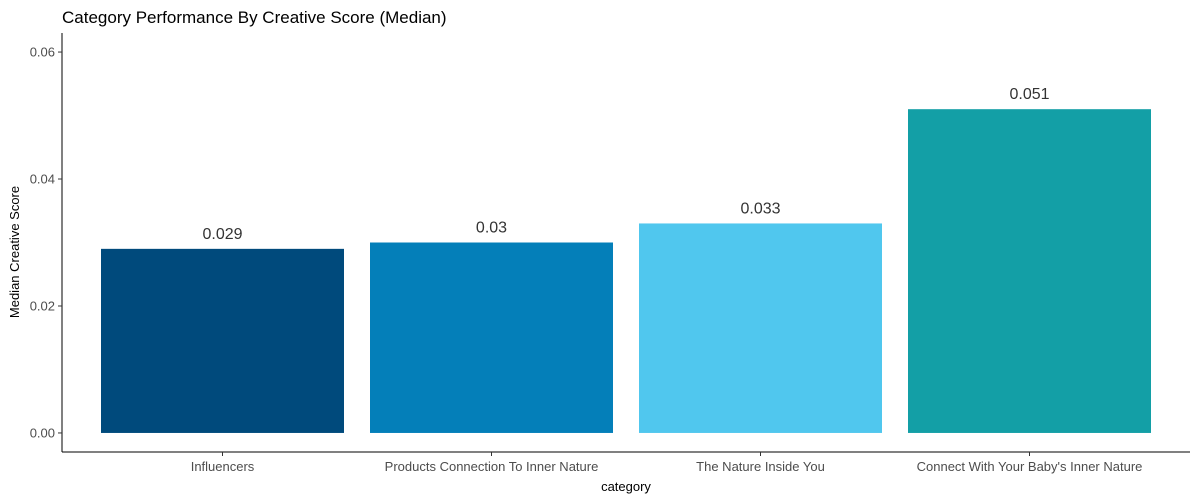  What do you see at coordinates (46, 242) in the screenshot?
I see `y-axis-ticks: 0.00 0.02 0.04 0.06` at bounding box center [46, 242].